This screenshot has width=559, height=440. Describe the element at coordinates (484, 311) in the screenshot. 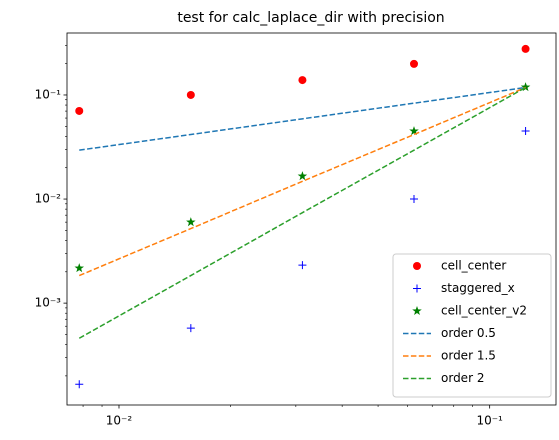

I see `legend-label: cell_center_v2` at that location.